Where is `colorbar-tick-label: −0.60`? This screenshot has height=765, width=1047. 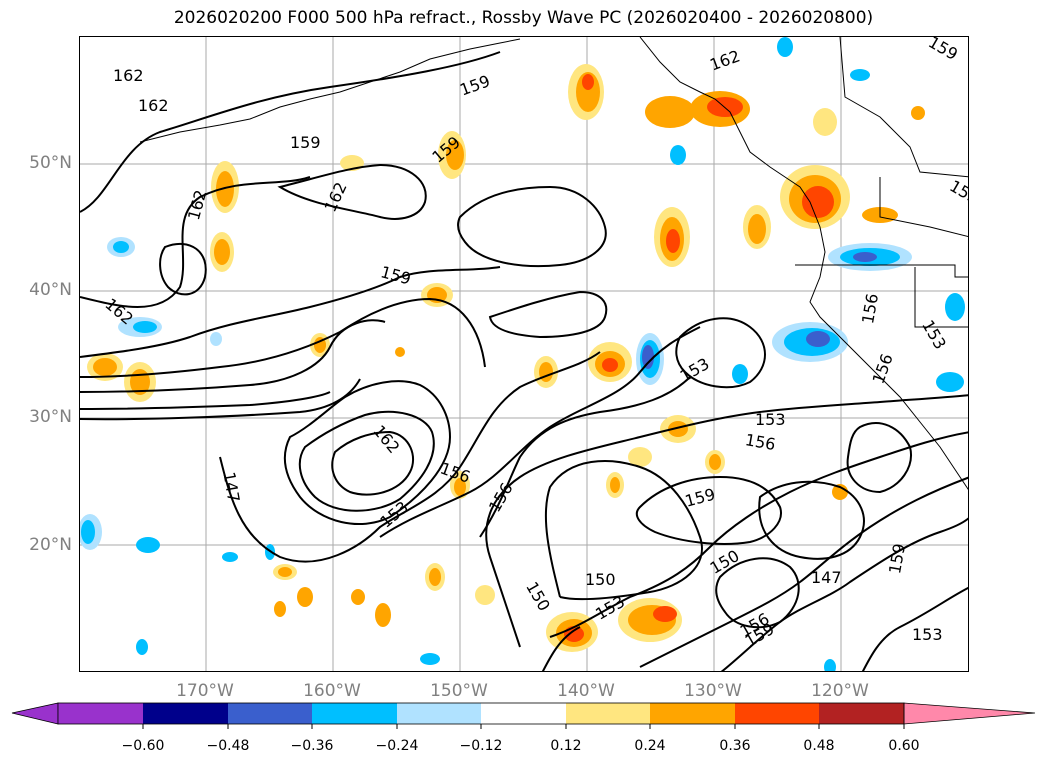 colorbar-tick-label: −0.60 is located at coordinates (143, 746).